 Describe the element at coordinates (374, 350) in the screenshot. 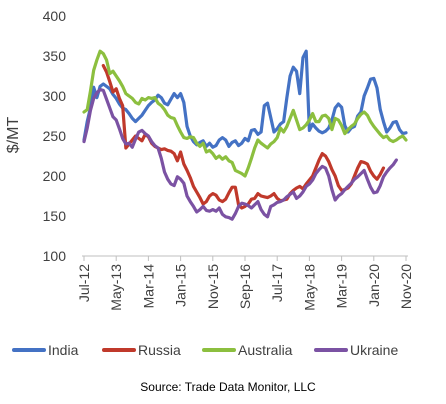

I see `legend-label-ukraine: Ukraine` at that location.